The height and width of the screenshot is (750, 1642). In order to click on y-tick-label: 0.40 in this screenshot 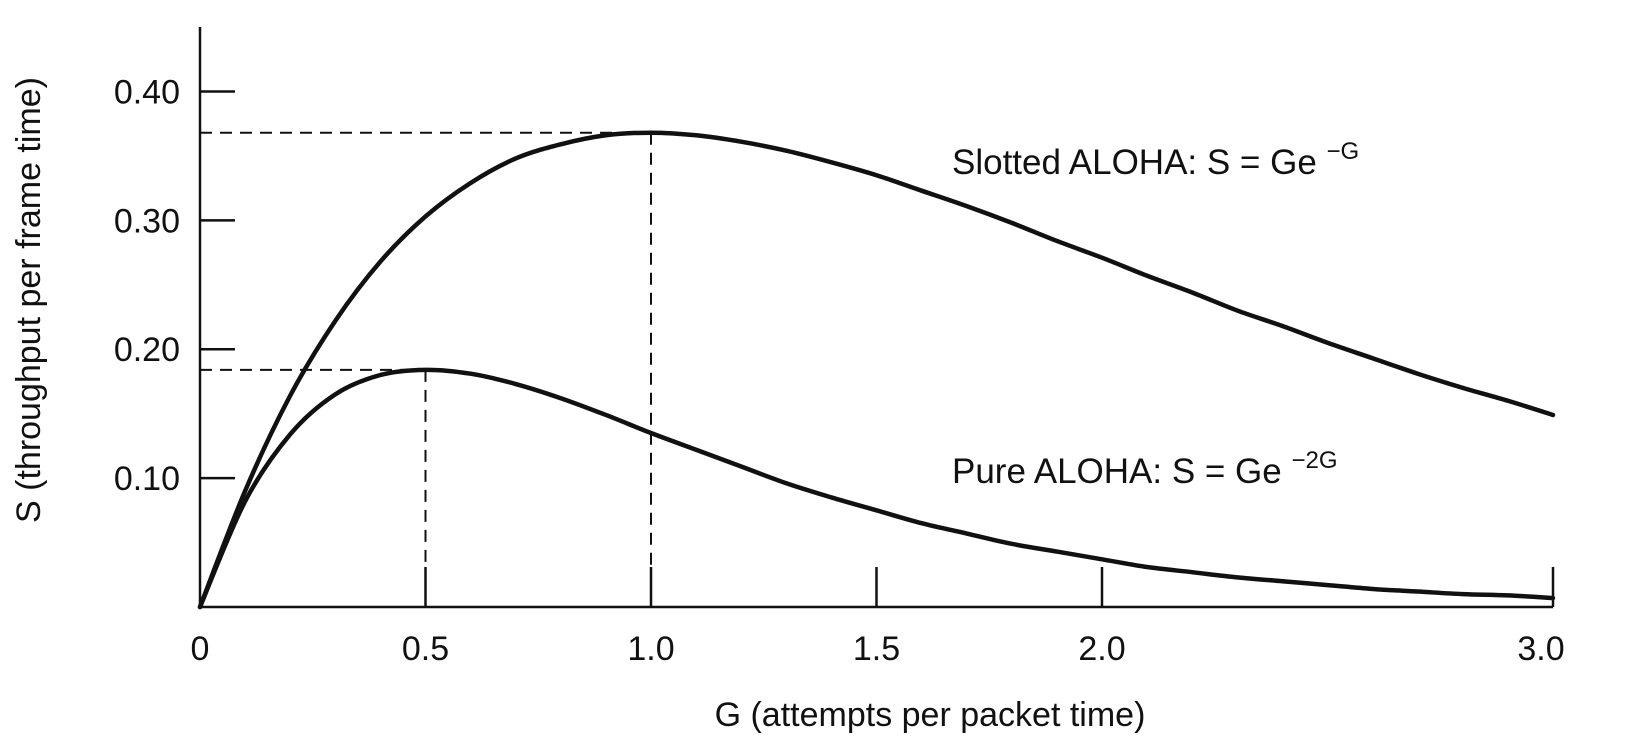, I will do `click(147, 92)`.